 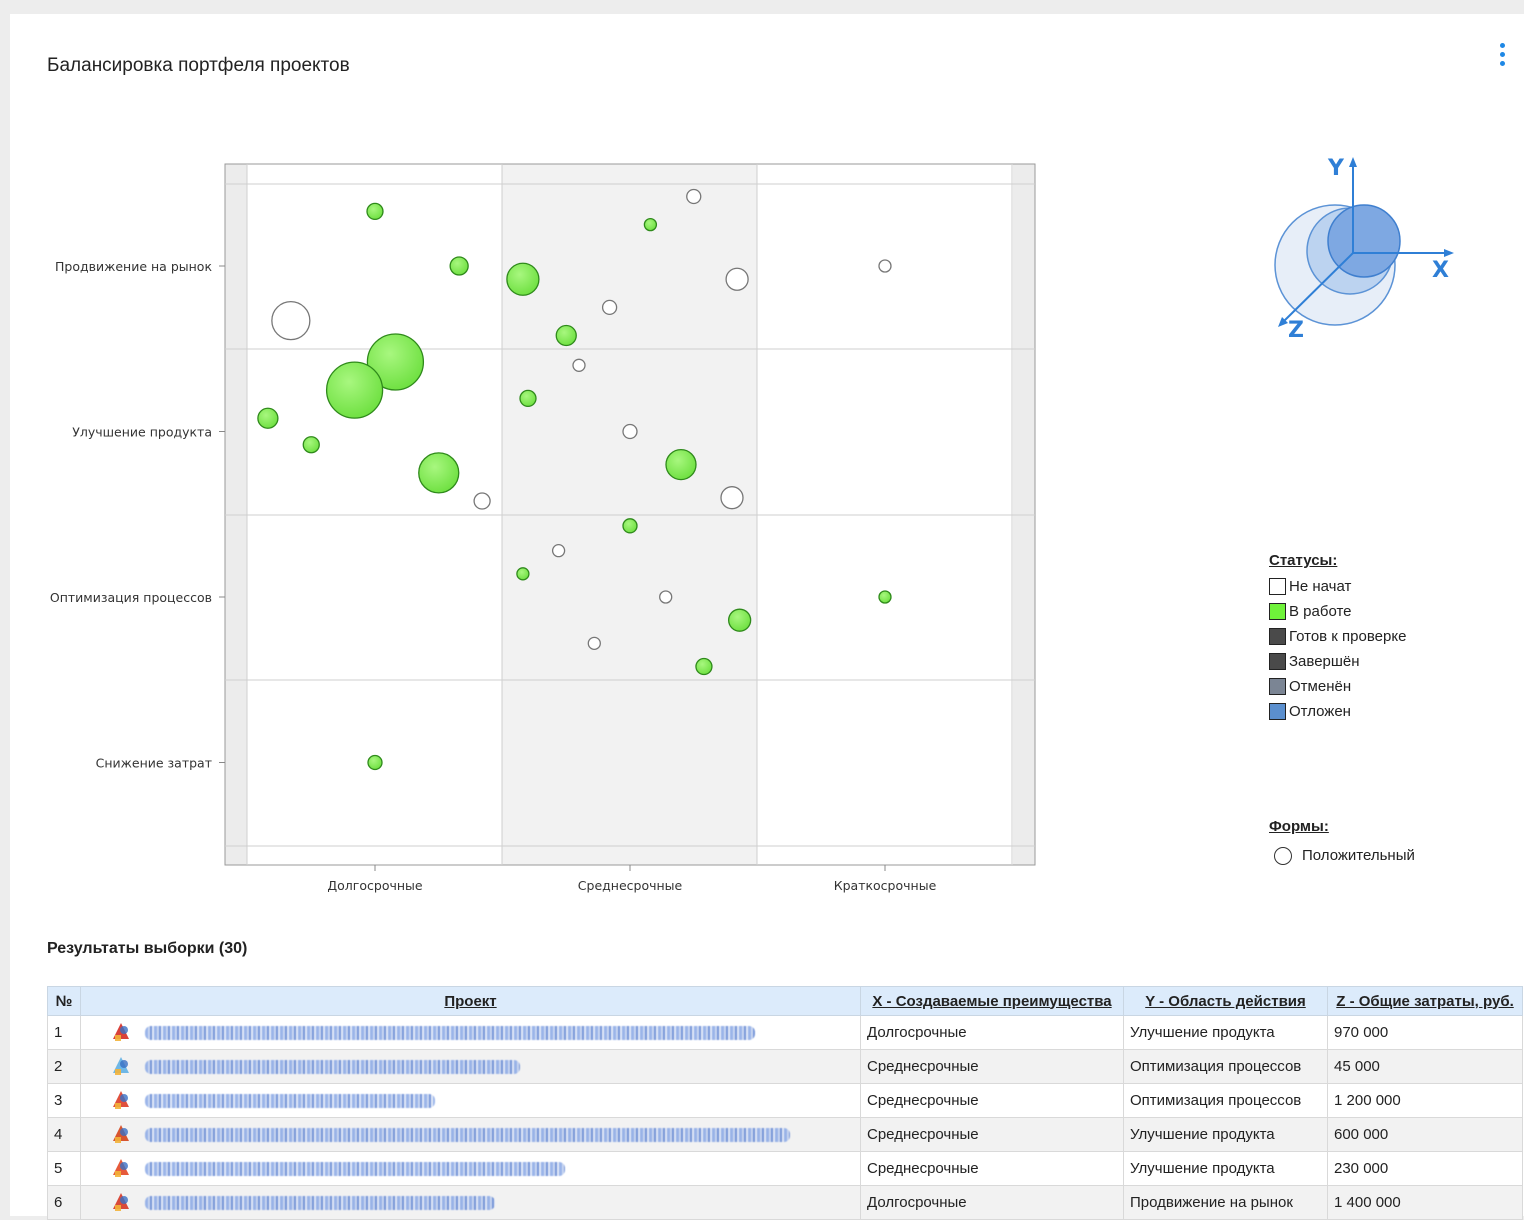 What do you see at coordinates (154, 763) in the screenshot?
I see `y-tick-label: Снижение затрат` at bounding box center [154, 763].